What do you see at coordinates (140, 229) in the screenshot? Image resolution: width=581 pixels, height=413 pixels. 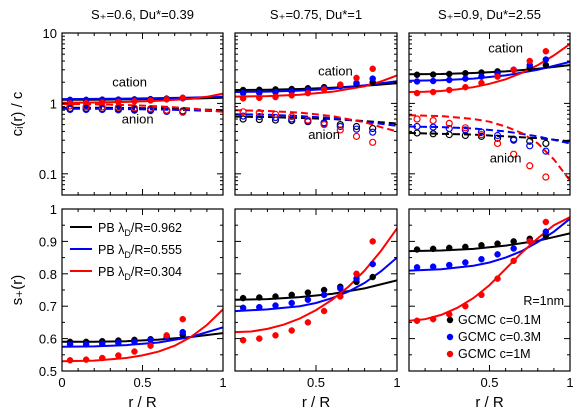 I see `legend-label: PB λD/R=0.962` at bounding box center [140, 229].